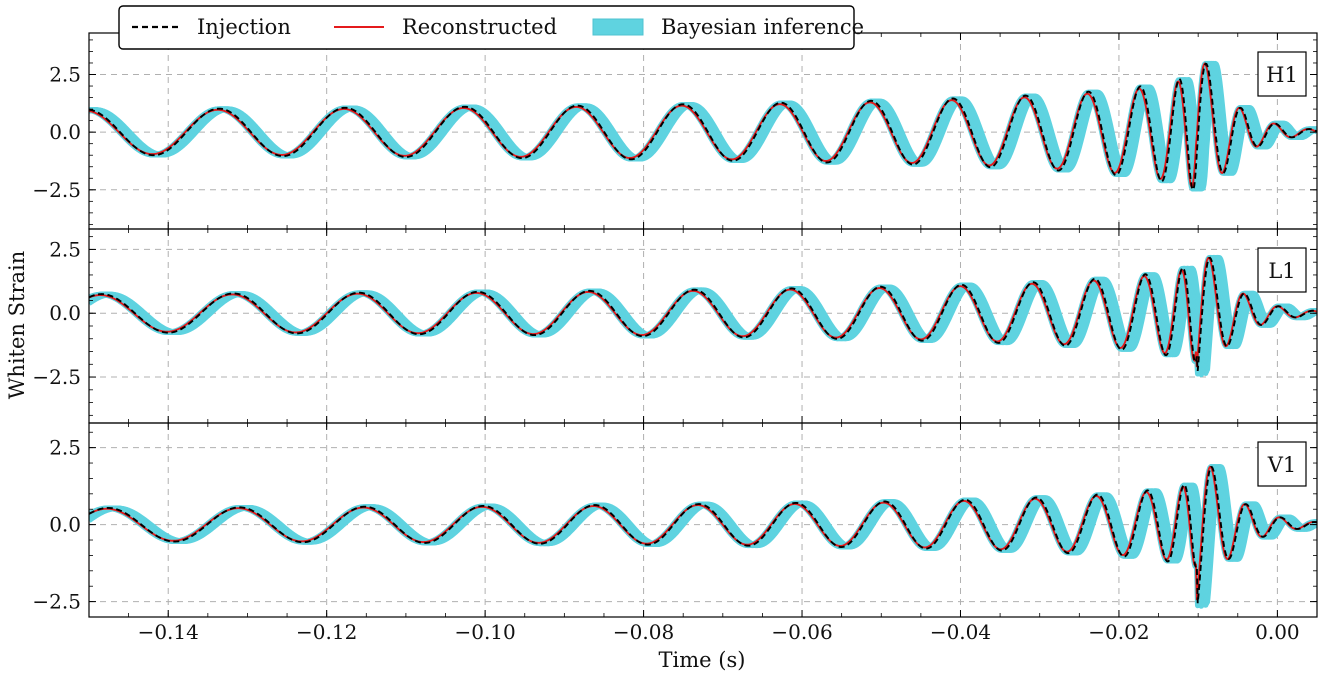 Image resolution: width=1338 pixels, height=675 pixels. Describe the element at coordinates (326, 632) in the screenshot. I see `x-tick-label: −0.12` at that location.